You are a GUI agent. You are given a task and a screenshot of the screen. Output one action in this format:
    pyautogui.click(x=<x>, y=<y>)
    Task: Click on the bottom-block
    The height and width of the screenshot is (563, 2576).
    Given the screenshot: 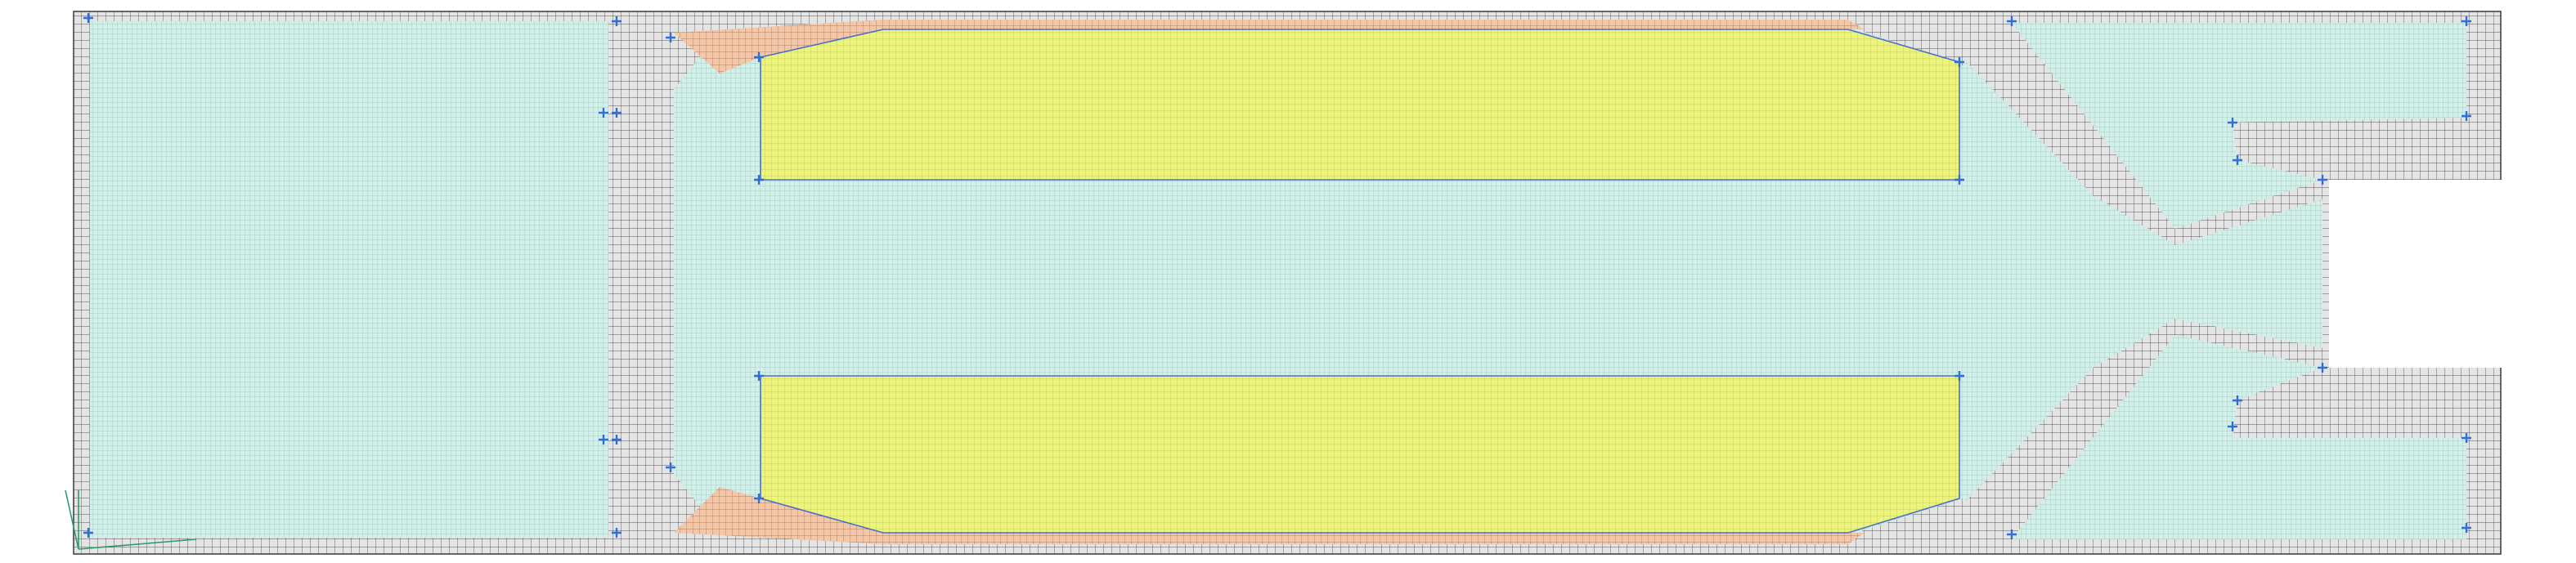 What is the action you would take?
    pyautogui.click(x=1360, y=454)
    